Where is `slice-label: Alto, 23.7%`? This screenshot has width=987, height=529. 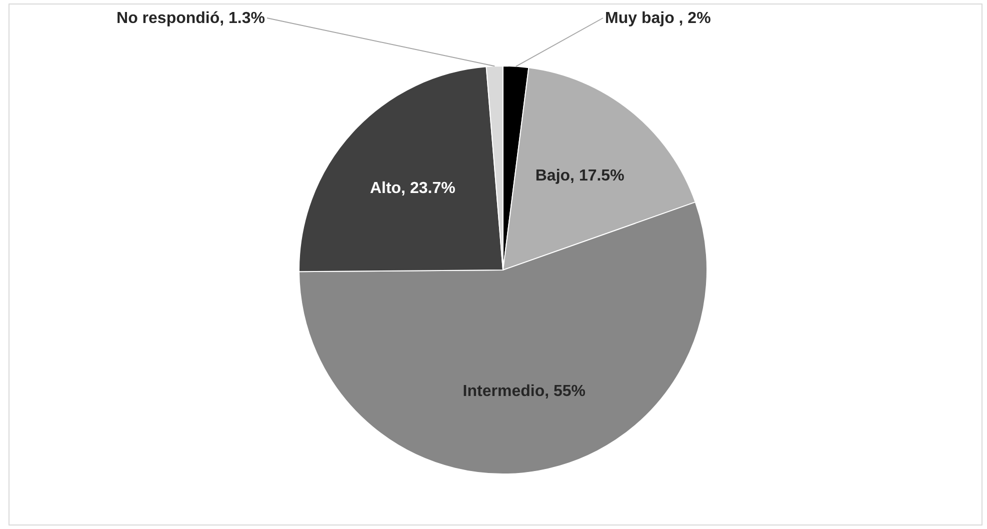 slice-label: Alto, 23.7% is located at coordinates (413, 189).